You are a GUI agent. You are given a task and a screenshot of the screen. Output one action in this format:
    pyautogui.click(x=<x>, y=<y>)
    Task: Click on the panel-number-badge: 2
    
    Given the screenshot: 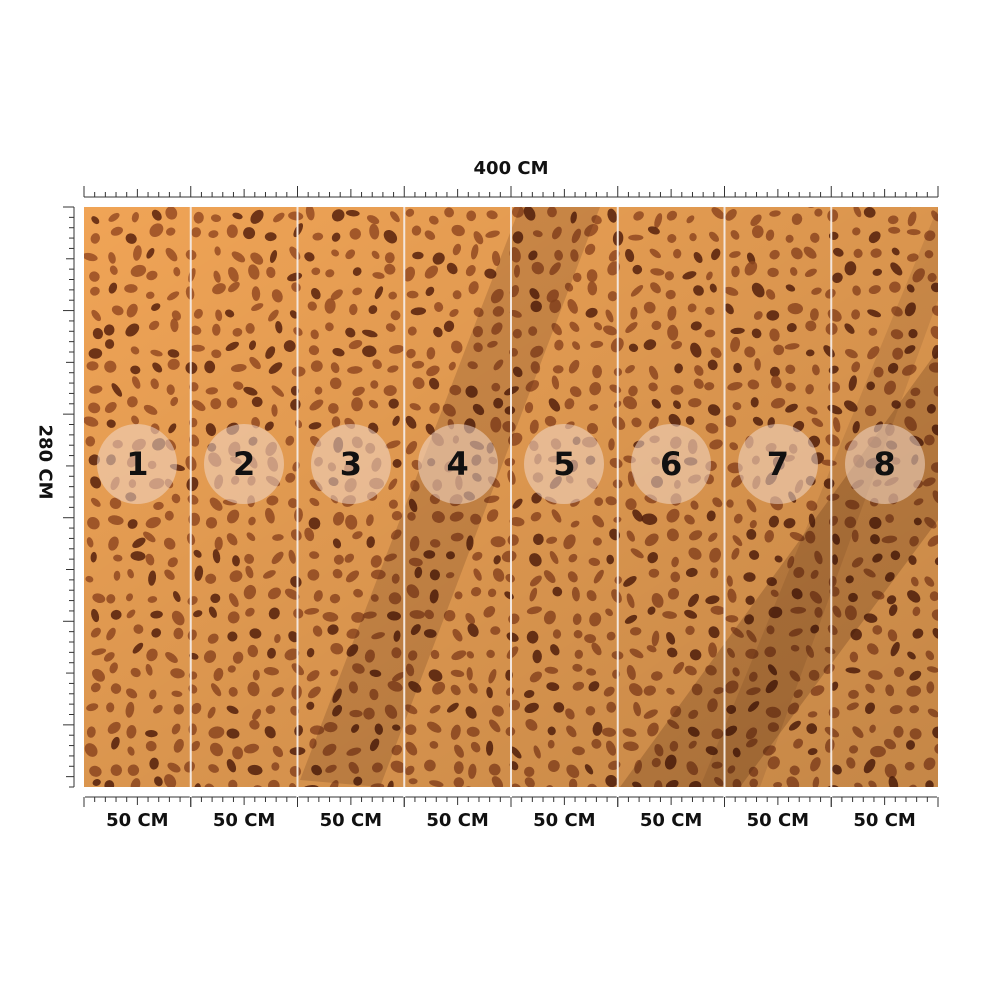 What is the action you would take?
    pyautogui.click(x=244, y=464)
    